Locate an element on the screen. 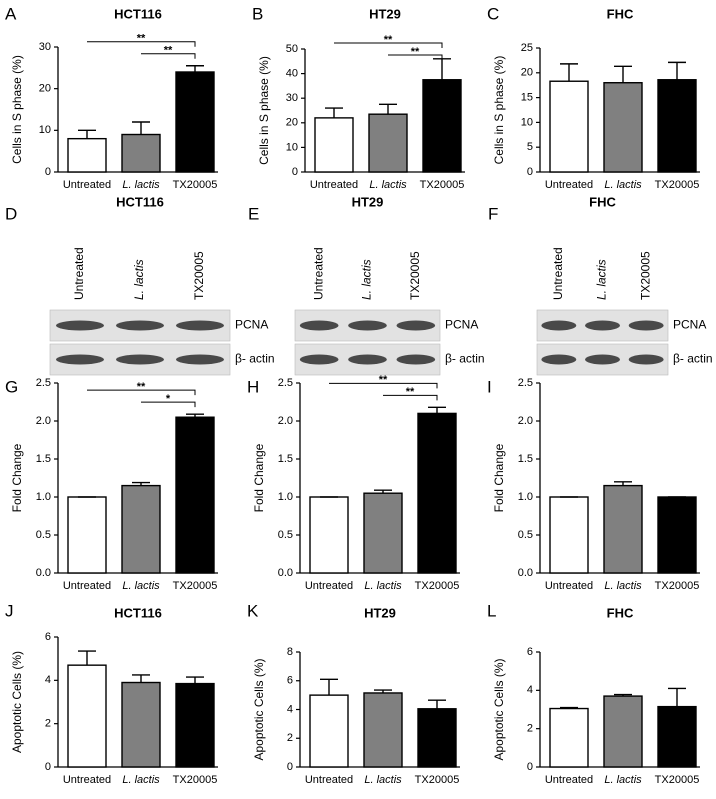 This screenshot has height=799, width=716. panel-letter: F is located at coordinates (493, 213).